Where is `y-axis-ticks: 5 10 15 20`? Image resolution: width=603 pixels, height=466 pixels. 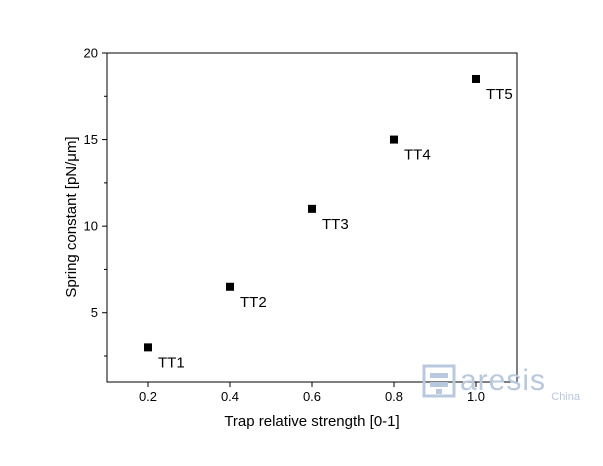
y-axis-ticks: 5 10 15 20 is located at coordinates (95, 201).